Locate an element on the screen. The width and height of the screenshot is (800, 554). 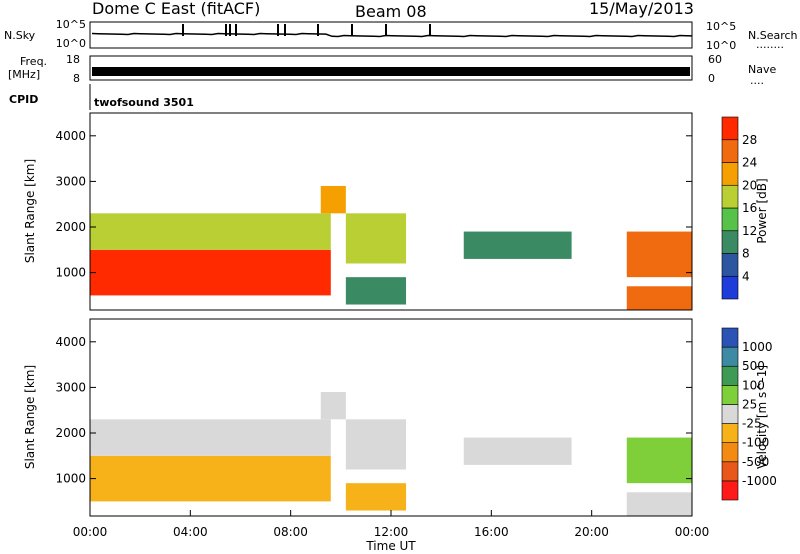
colorbar-tick-label: 20 is located at coordinates (749, 185).